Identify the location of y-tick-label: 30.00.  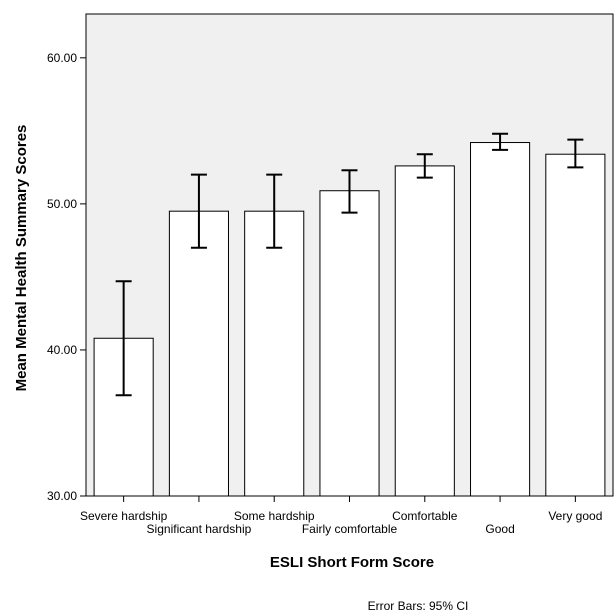
(62, 496).